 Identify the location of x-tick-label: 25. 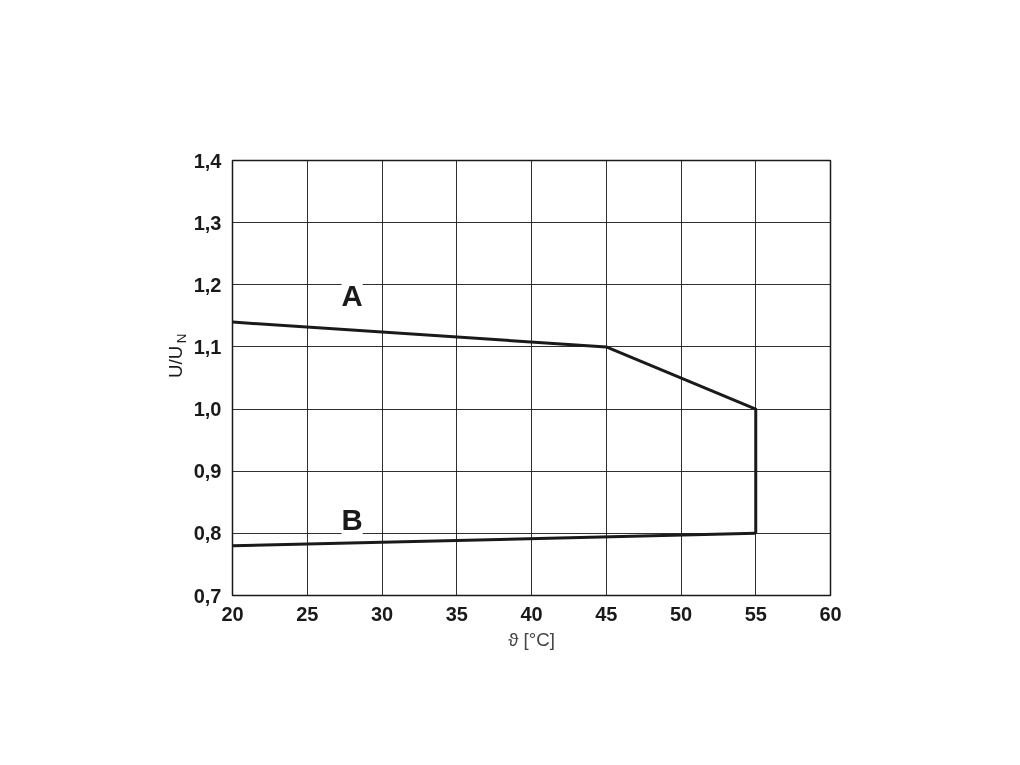
(307, 613).